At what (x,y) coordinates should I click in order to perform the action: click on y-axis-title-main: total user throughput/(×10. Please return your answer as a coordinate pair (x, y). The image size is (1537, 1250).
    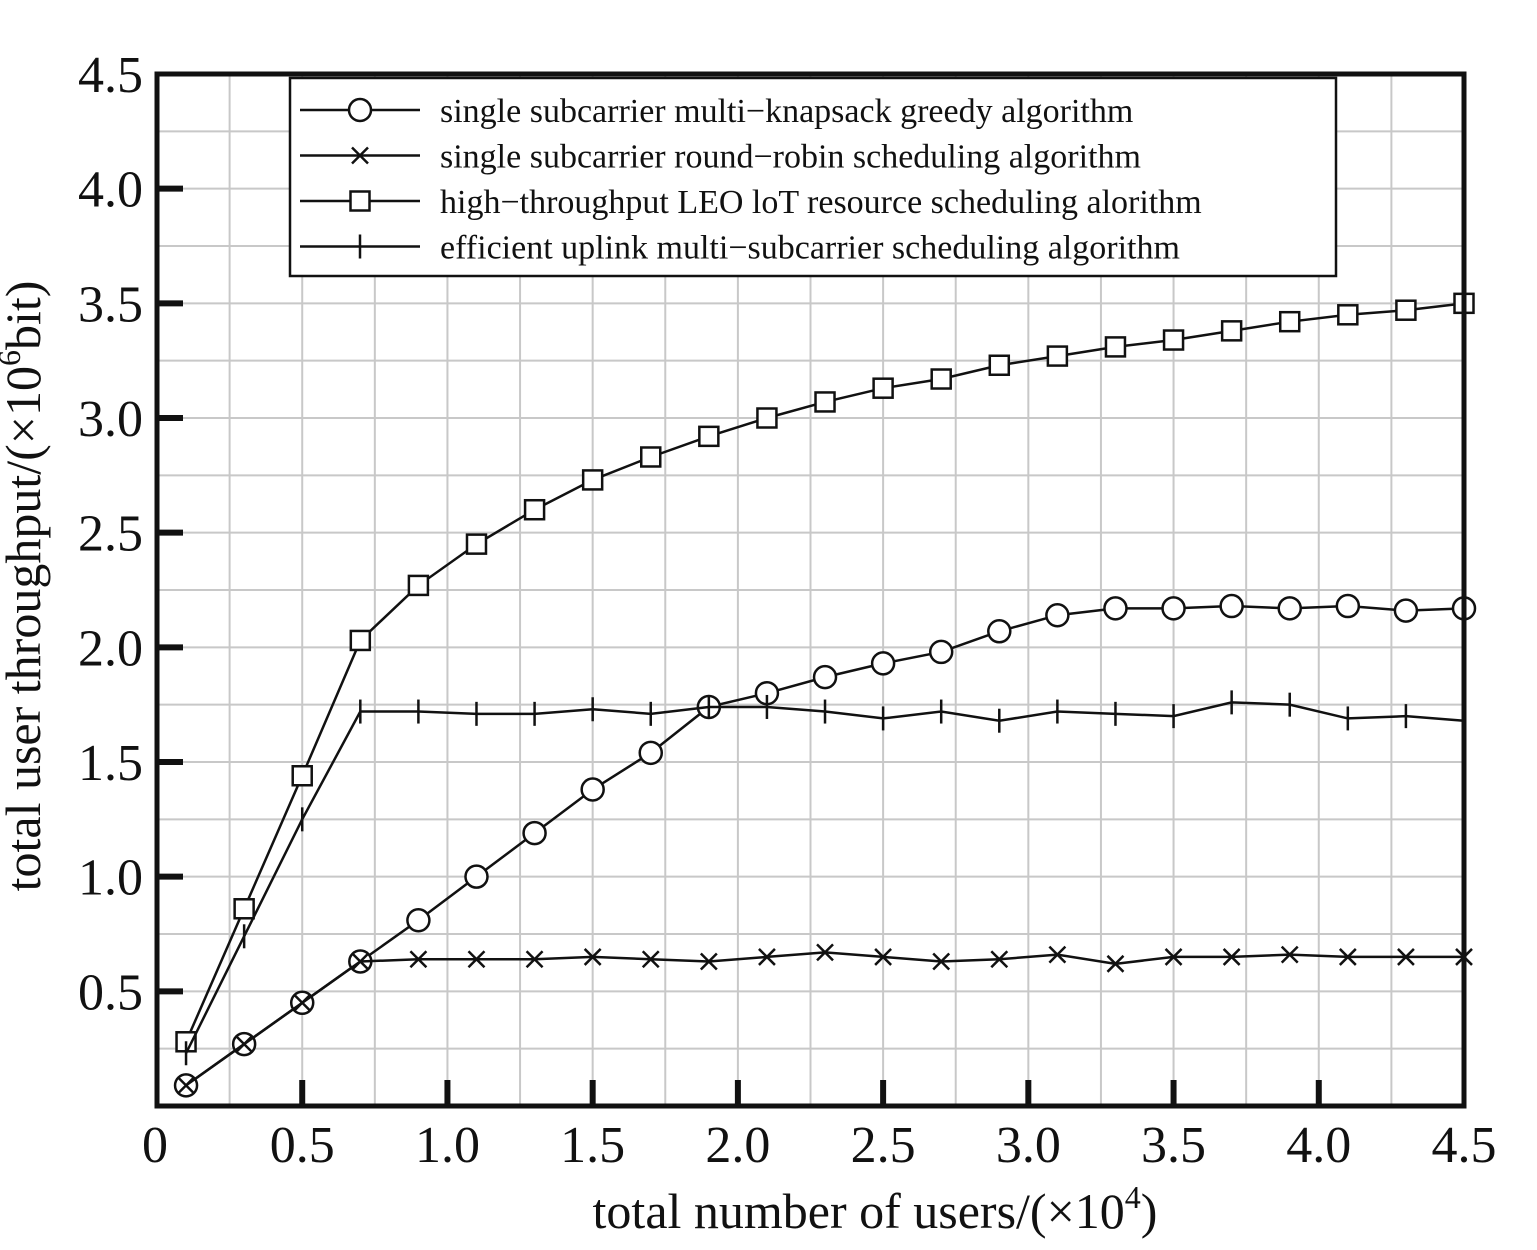
    Looking at the image, I should click on (25, 628).